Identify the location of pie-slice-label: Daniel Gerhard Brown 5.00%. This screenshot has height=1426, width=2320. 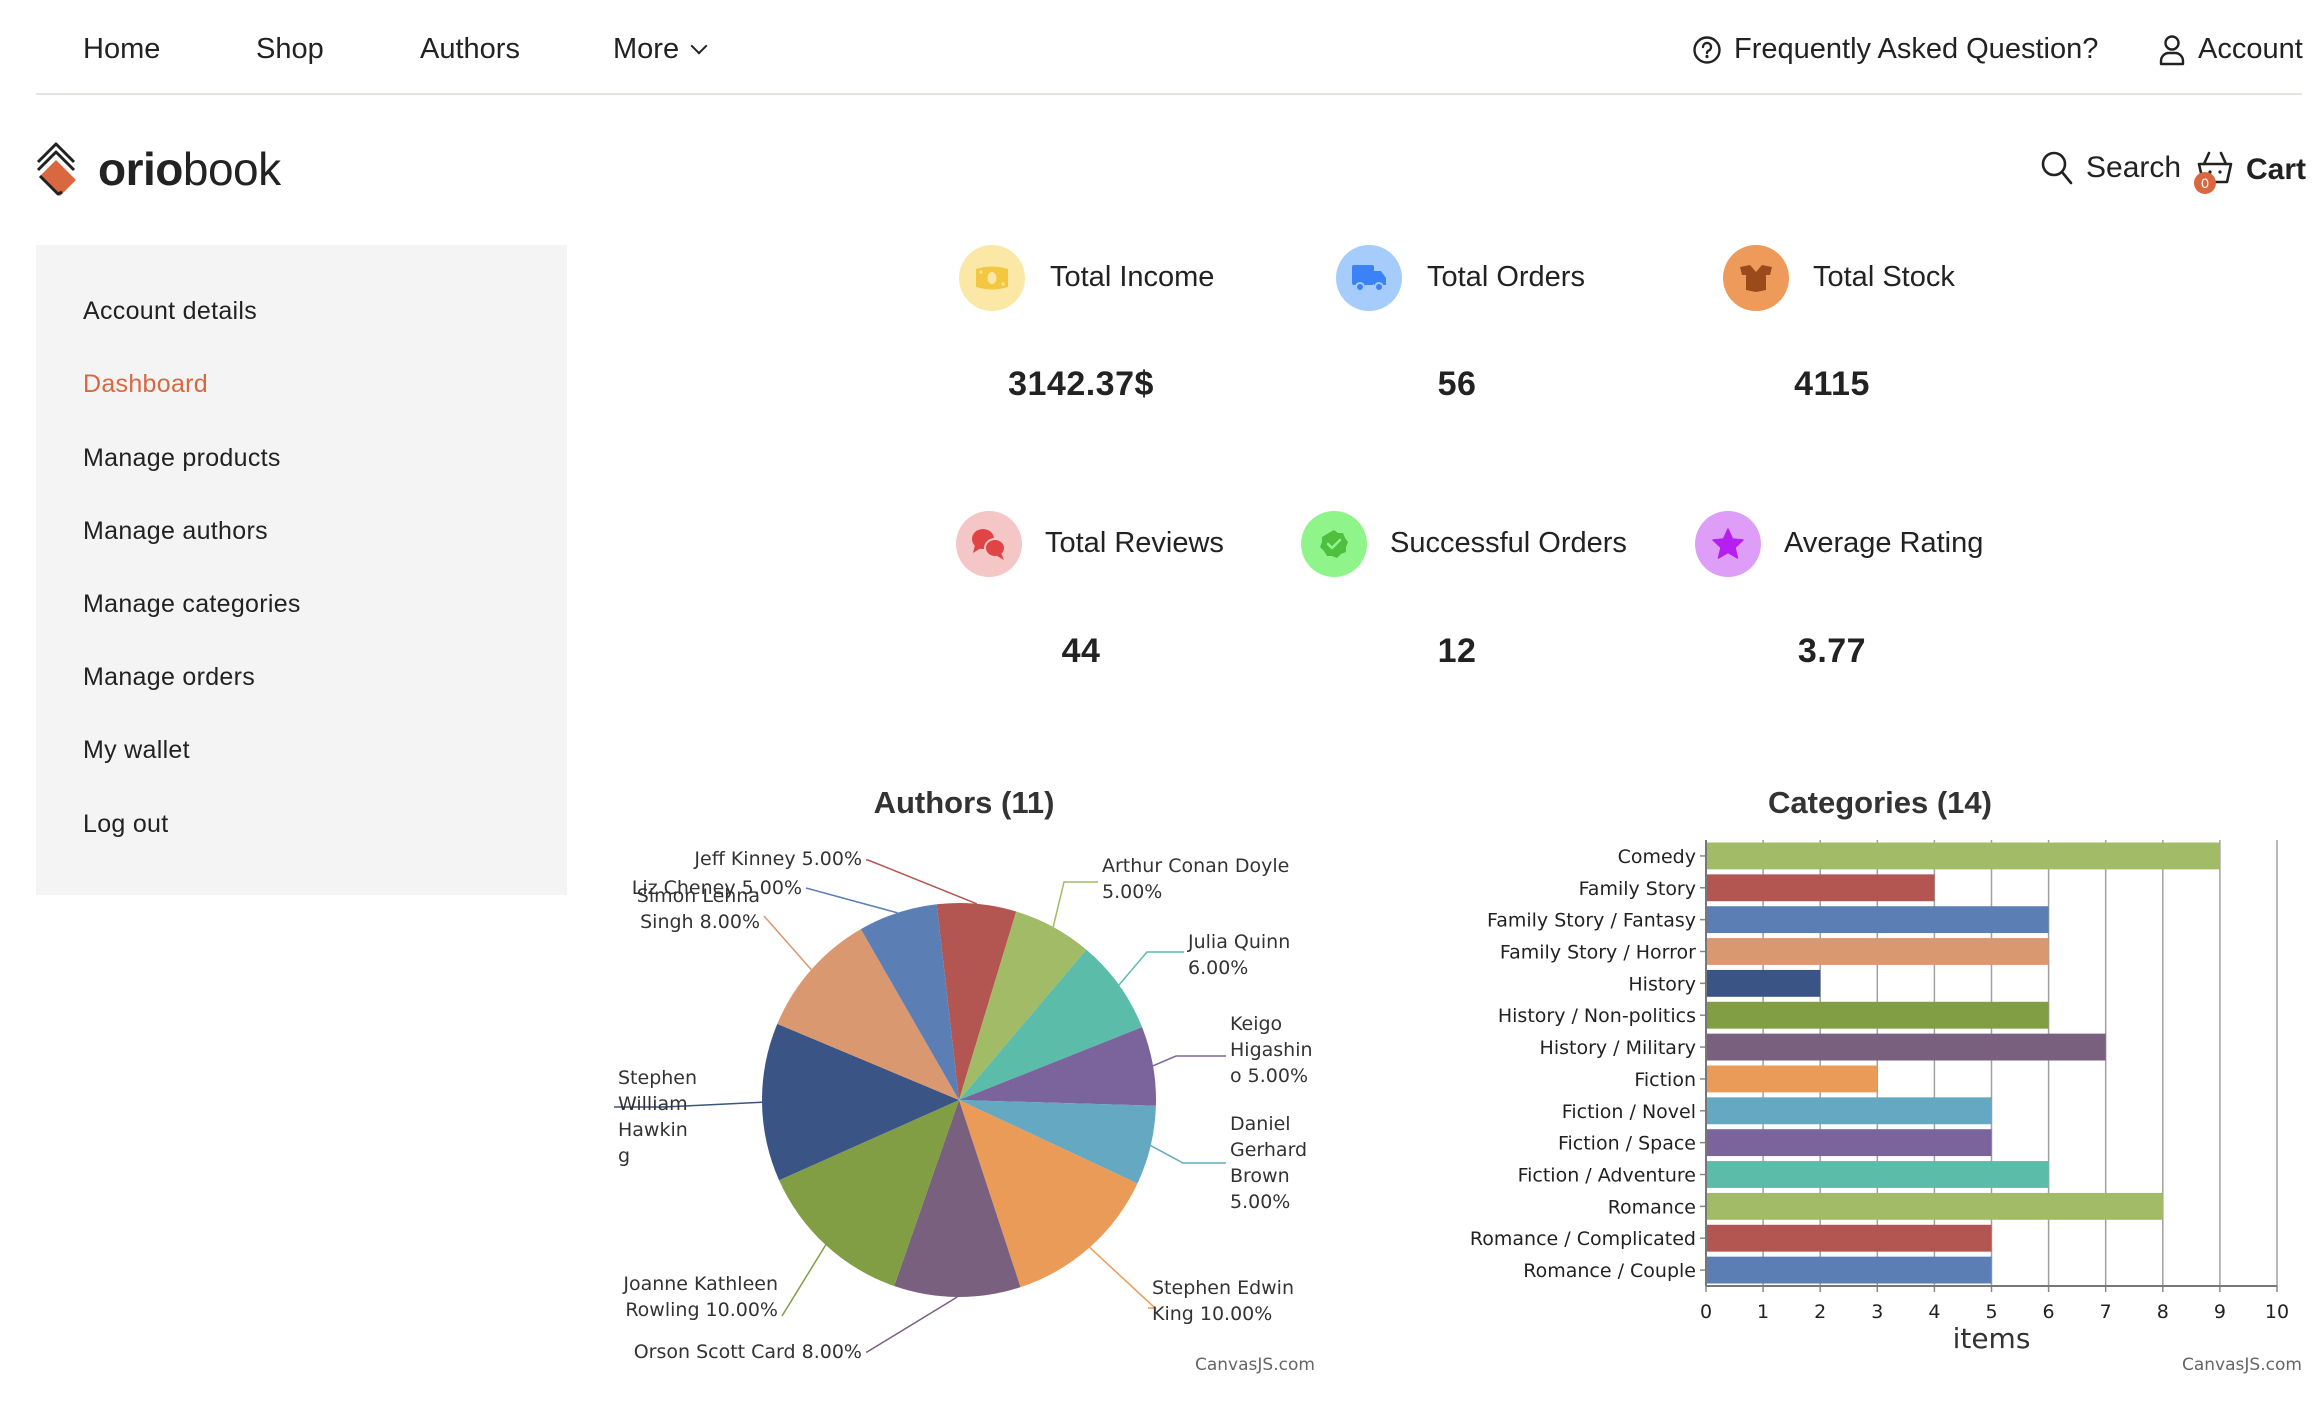
(1268, 1163).